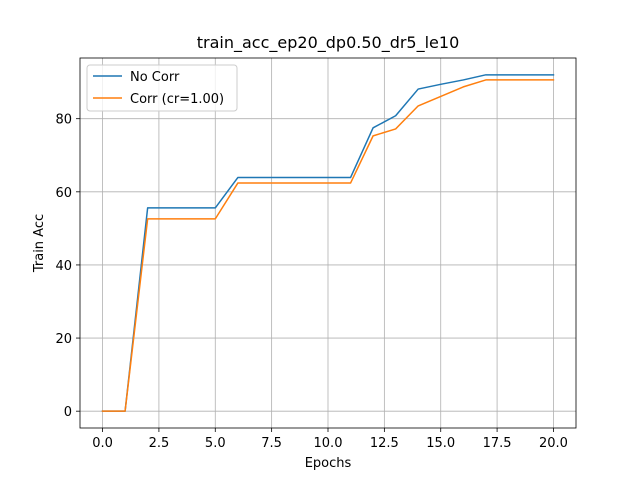 This screenshot has height=480, width=640. I want to click on x-tick-label: 2.5, so click(159, 443).